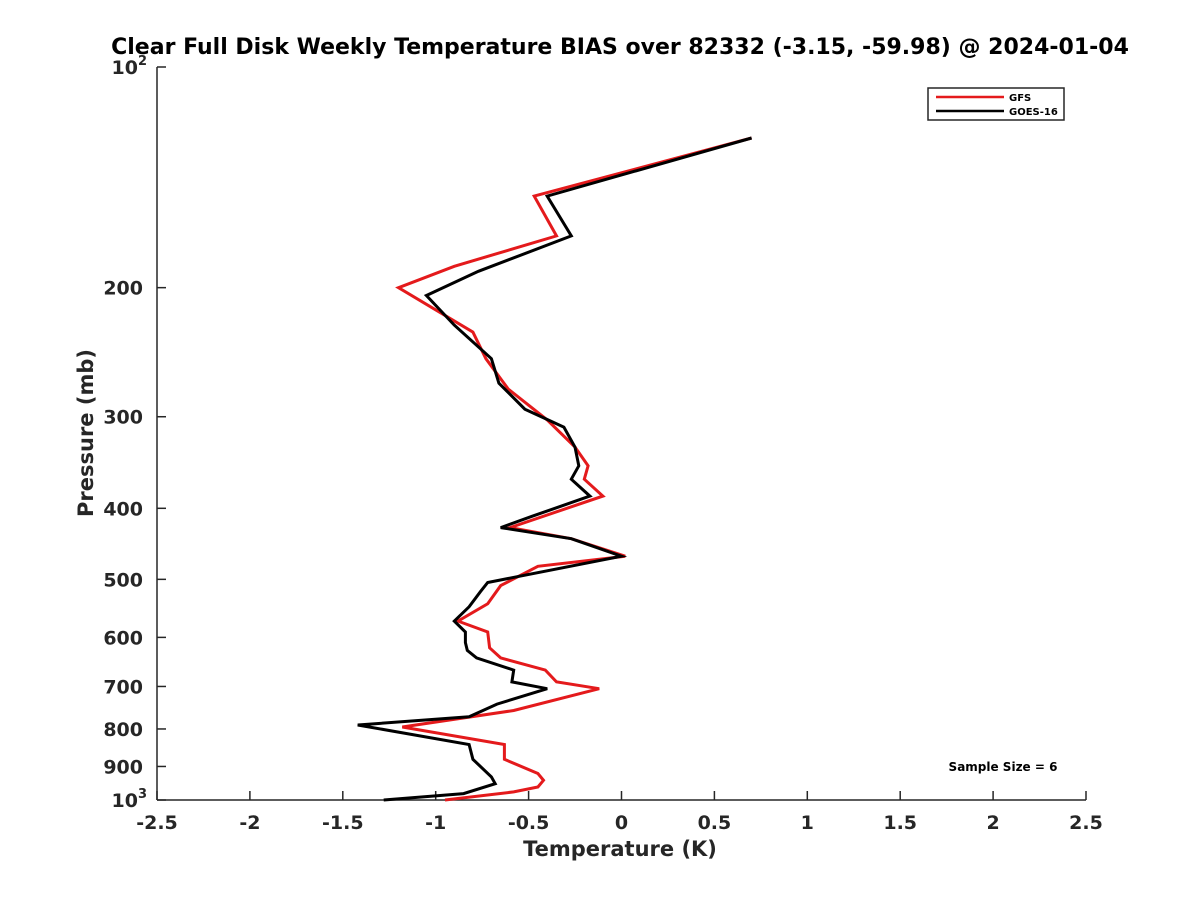 The height and width of the screenshot is (900, 1200). What do you see at coordinates (1086, 823) in the screenshot?
I see `x-tick-label: 2.5` at bounding box center [1086, 823].